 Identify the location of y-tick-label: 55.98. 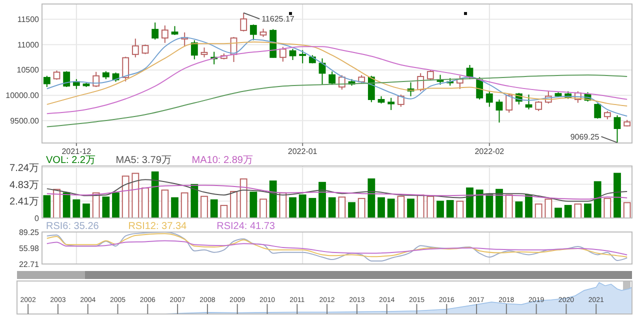
(29, 248).